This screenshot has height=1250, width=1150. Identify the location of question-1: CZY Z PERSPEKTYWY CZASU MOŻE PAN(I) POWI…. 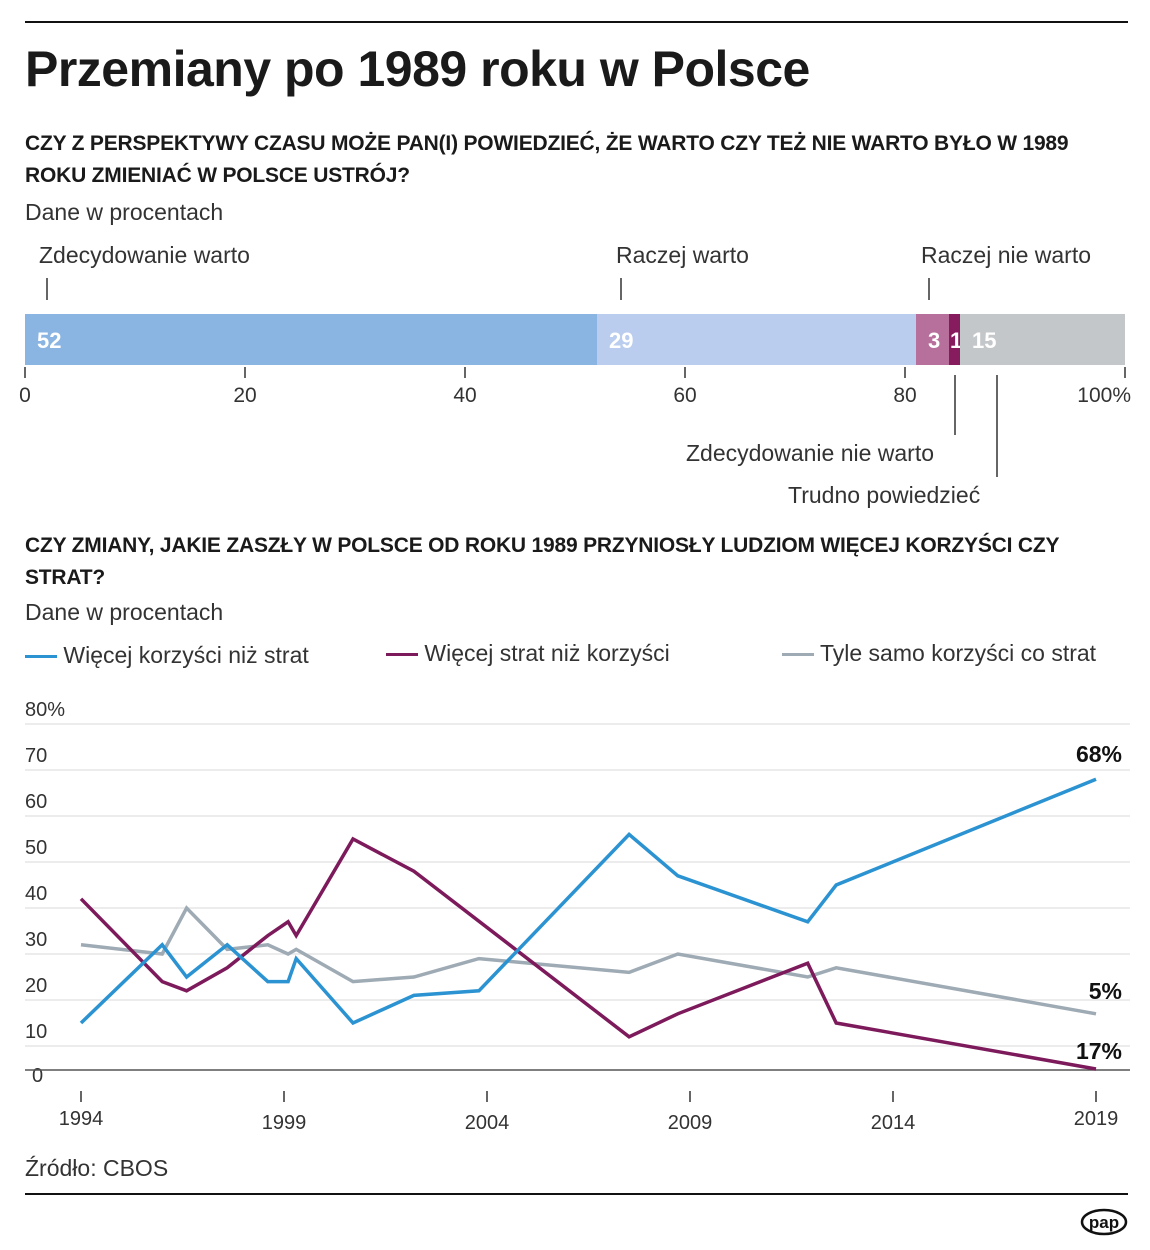
(547, 159).